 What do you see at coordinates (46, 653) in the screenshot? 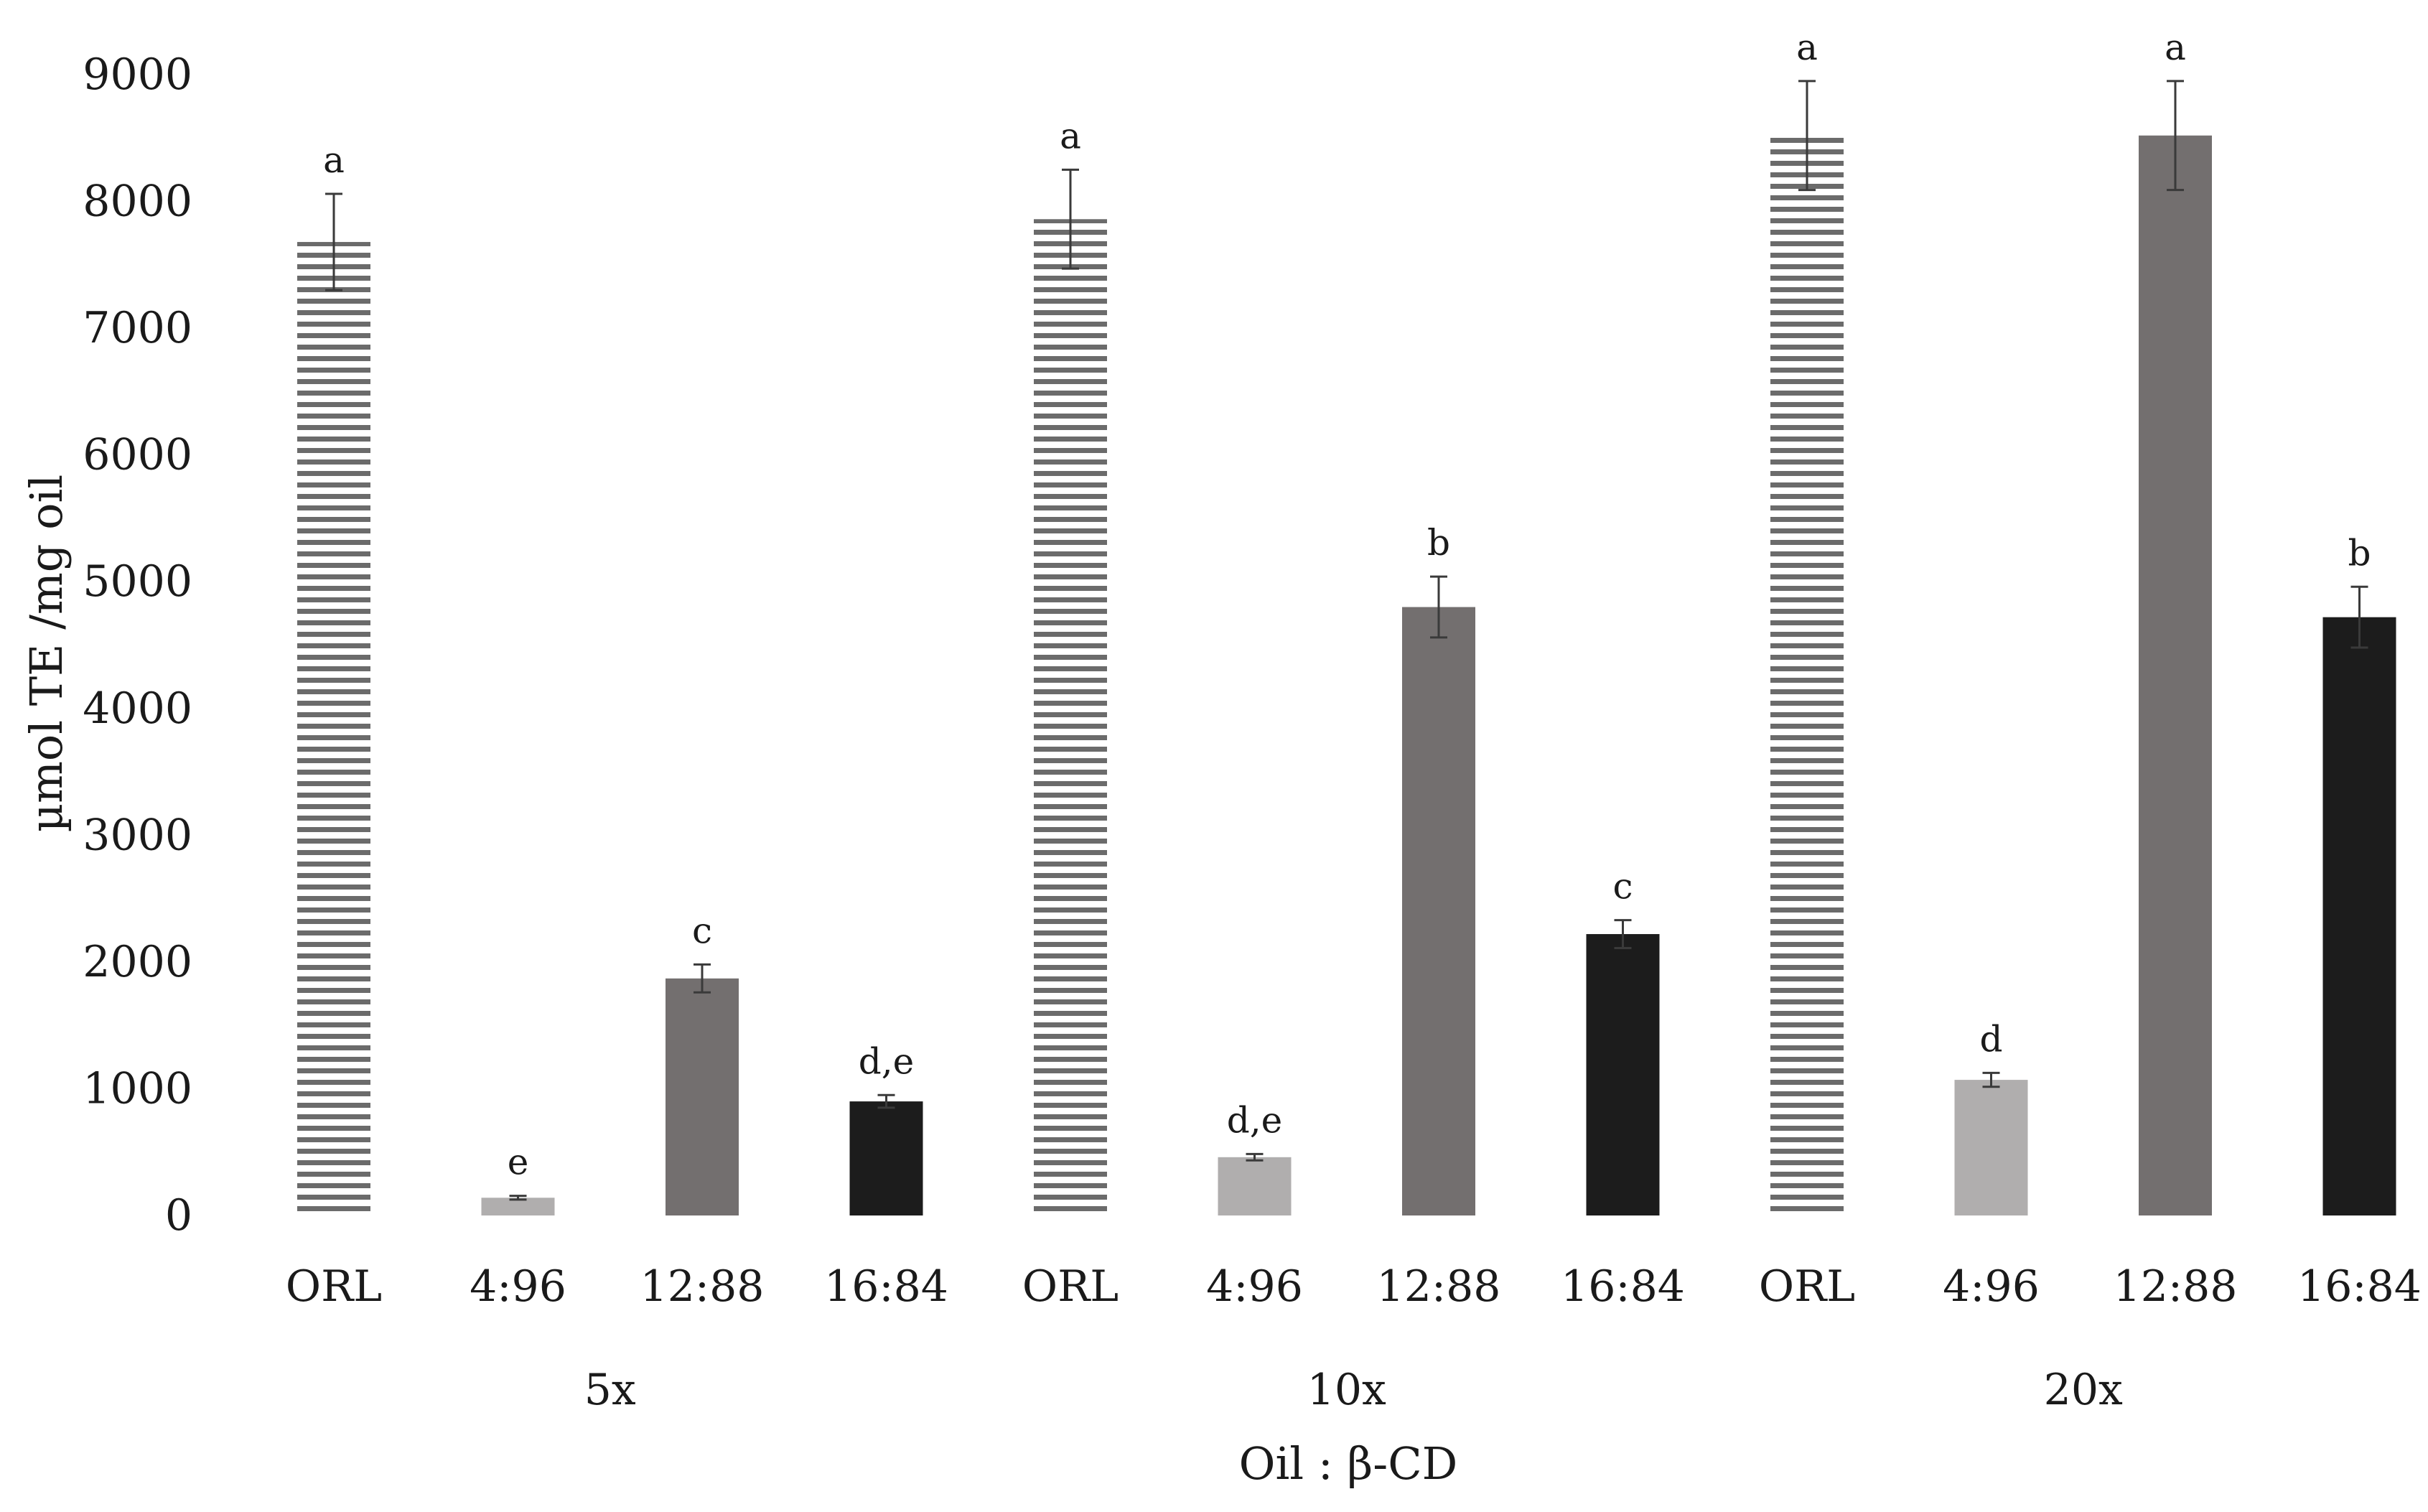
I see `y-axis-title: µmol TE /mg oil` at bounding box center [46, 653].